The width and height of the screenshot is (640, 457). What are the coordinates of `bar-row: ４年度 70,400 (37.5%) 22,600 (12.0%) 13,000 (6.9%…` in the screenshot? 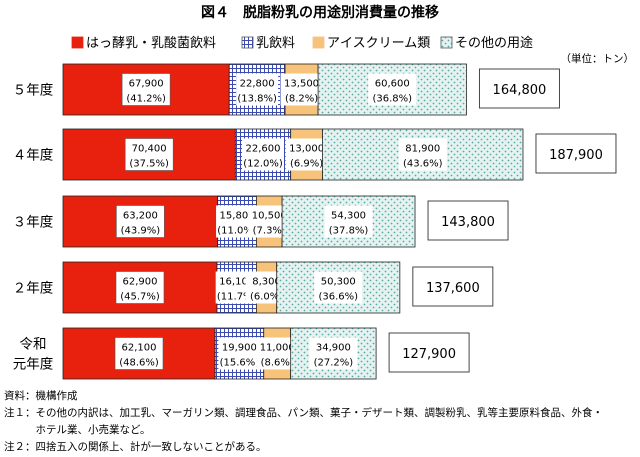 It's located at (315, 154).